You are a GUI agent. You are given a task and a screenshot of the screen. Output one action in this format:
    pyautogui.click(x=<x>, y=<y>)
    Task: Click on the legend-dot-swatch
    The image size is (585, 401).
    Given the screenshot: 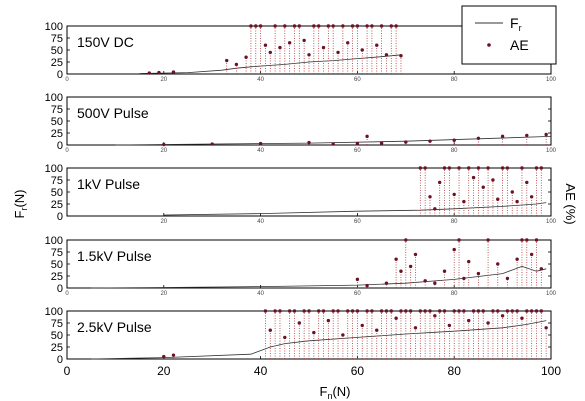 What is the action you would take?
    pyautogui.click(x=489, y=45)
    